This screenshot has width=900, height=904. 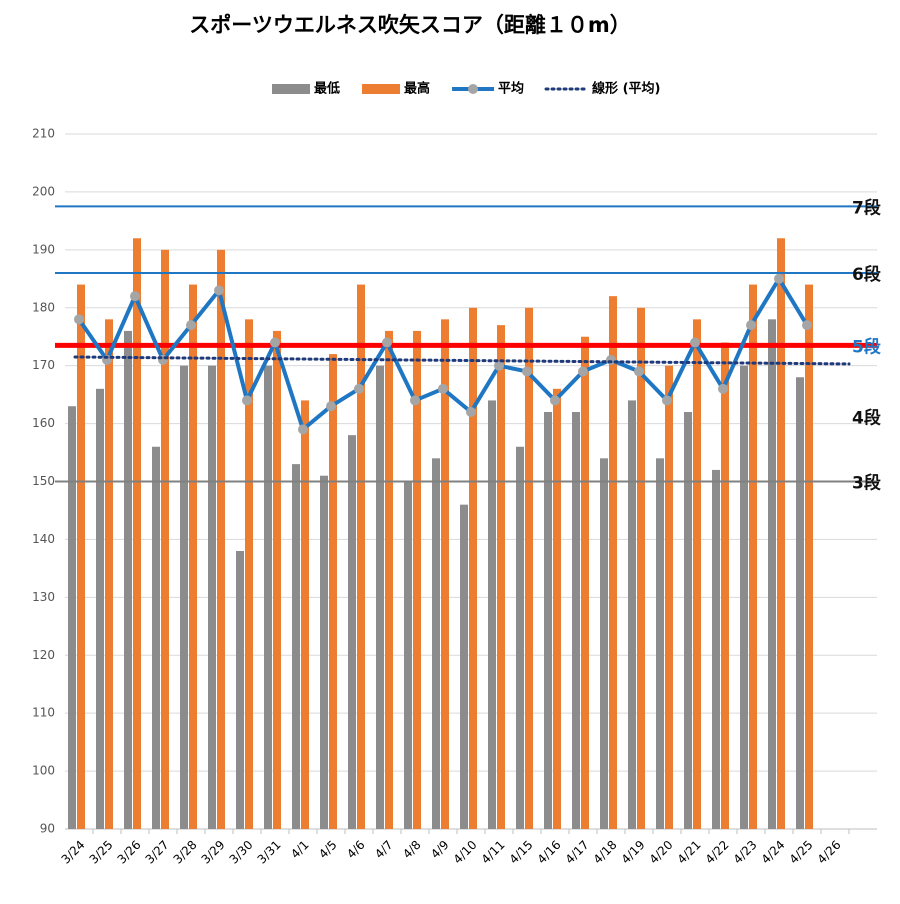 I want to click on x-tick-label: 4/5, so click(x=328, y=850).